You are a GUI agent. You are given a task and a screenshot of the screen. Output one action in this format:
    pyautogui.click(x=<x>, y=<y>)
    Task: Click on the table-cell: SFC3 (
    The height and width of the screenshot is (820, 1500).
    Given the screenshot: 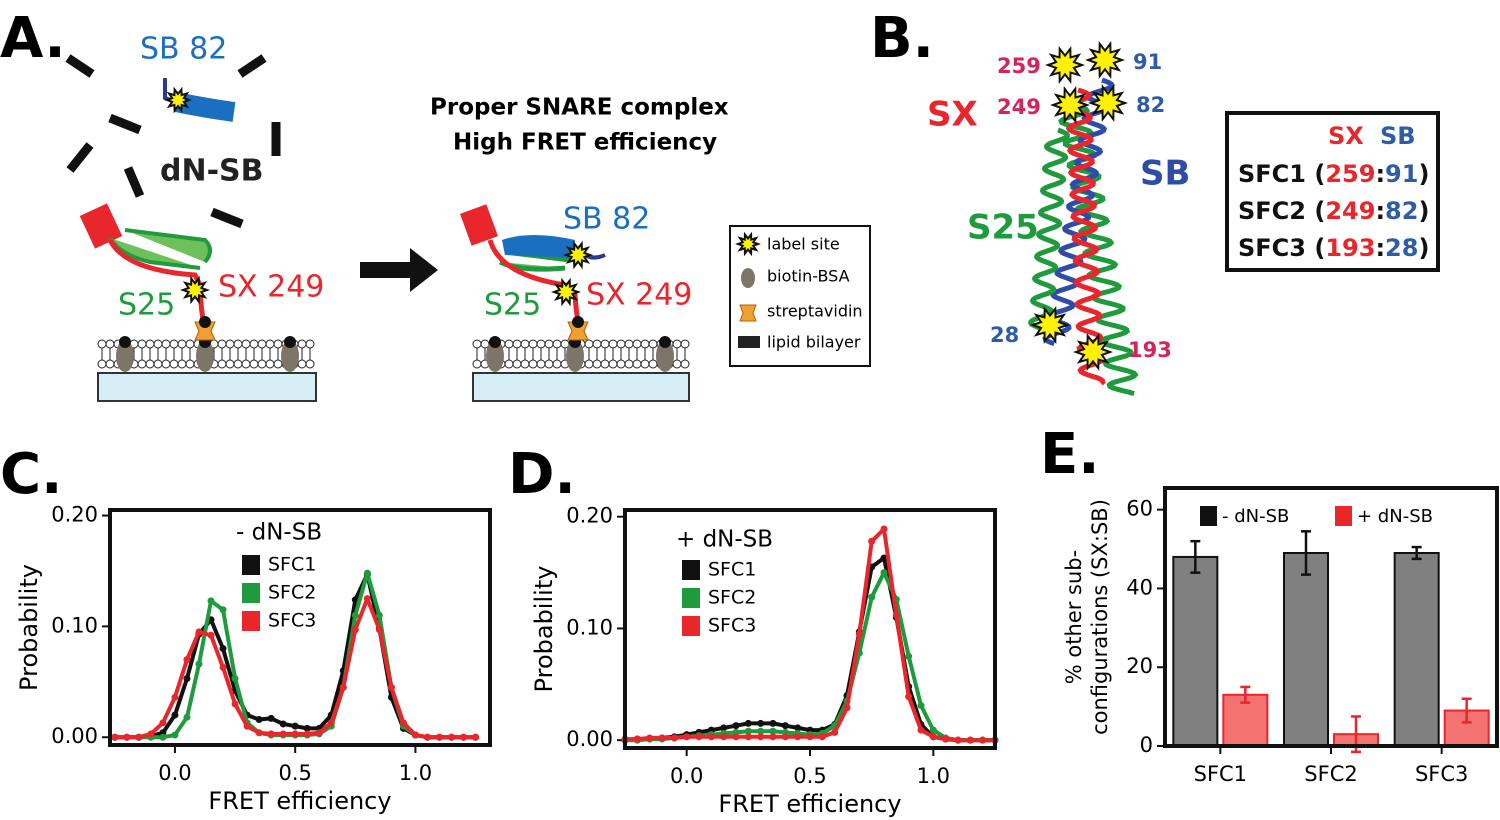 What is the action you would take?
    pyautogui.click(x=1281, y=248)
    